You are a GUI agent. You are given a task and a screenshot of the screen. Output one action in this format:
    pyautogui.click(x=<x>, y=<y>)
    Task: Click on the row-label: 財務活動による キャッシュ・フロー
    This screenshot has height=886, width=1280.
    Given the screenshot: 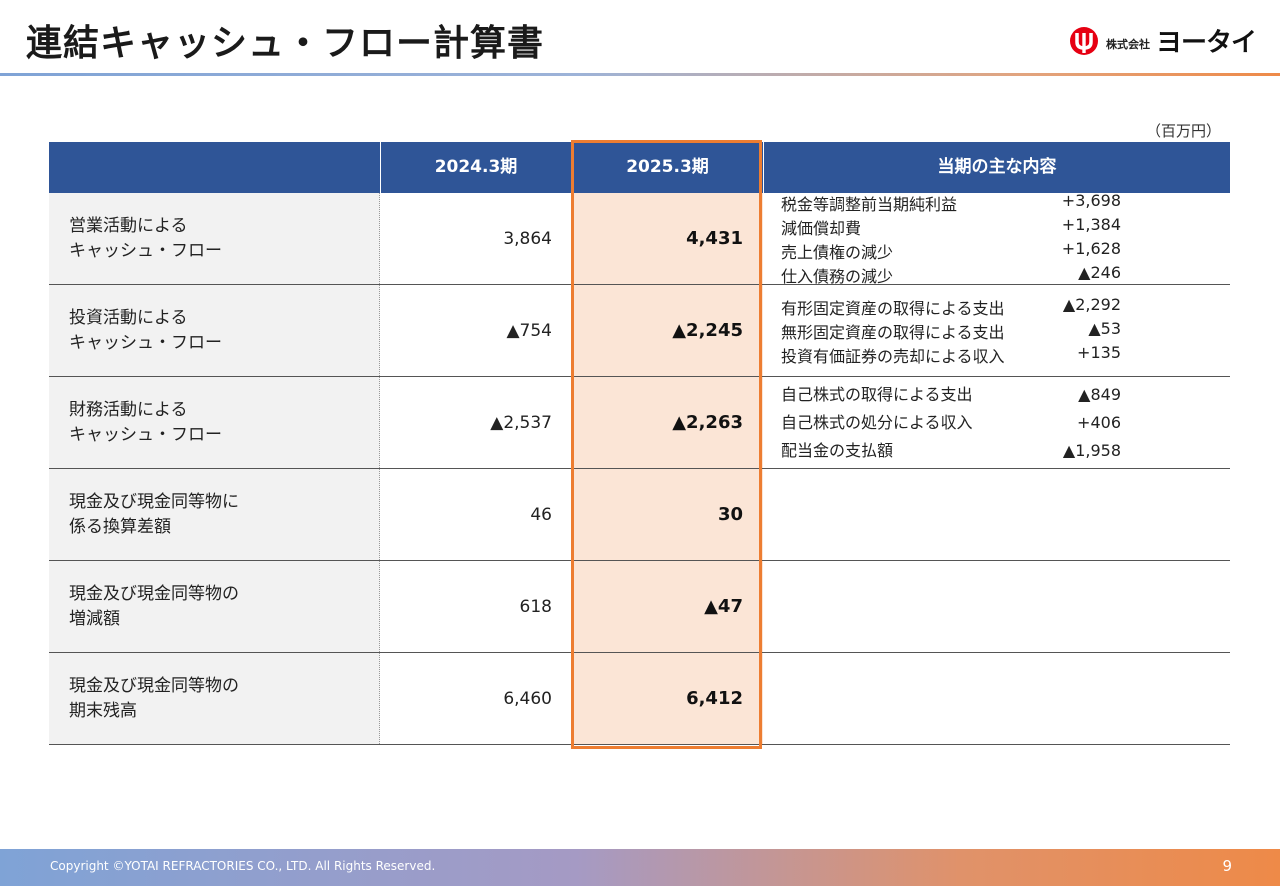 What is the action you would take?
    pyautogui.click(x=214, y=422)
    